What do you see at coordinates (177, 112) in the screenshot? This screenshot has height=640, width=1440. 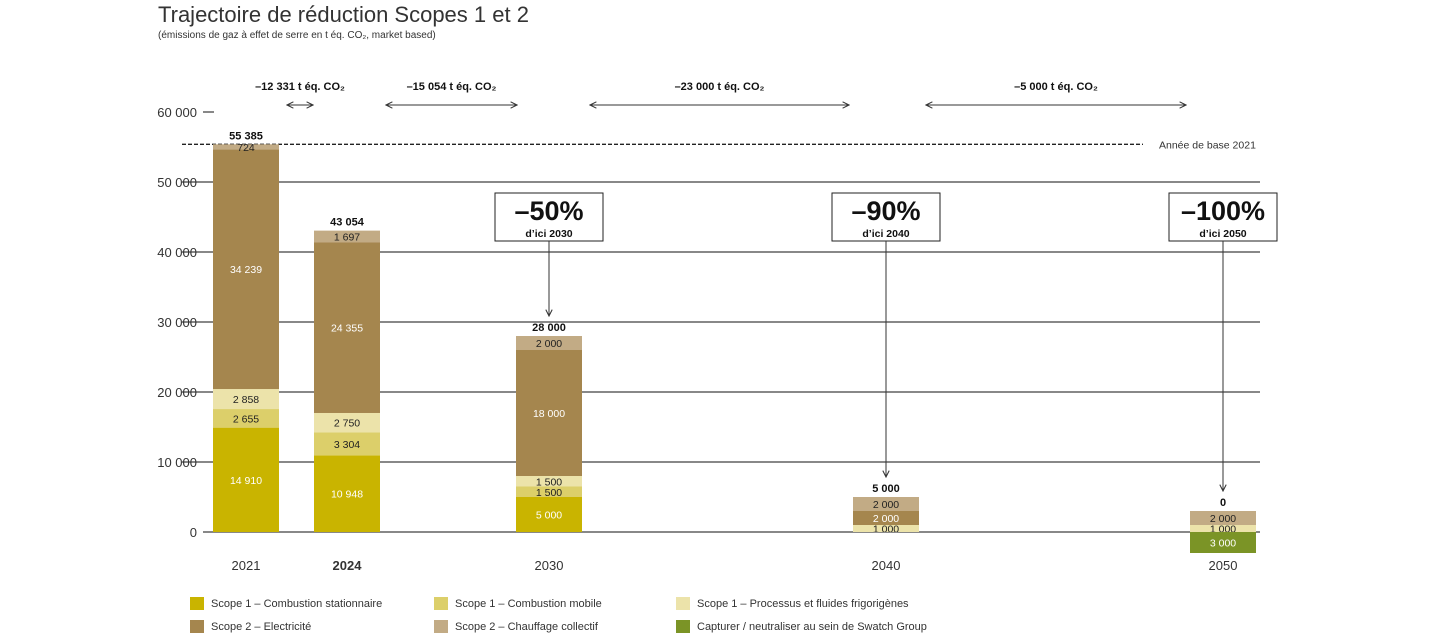 I see `y-tick-label: 60 000` at bounding box center [177, 112].